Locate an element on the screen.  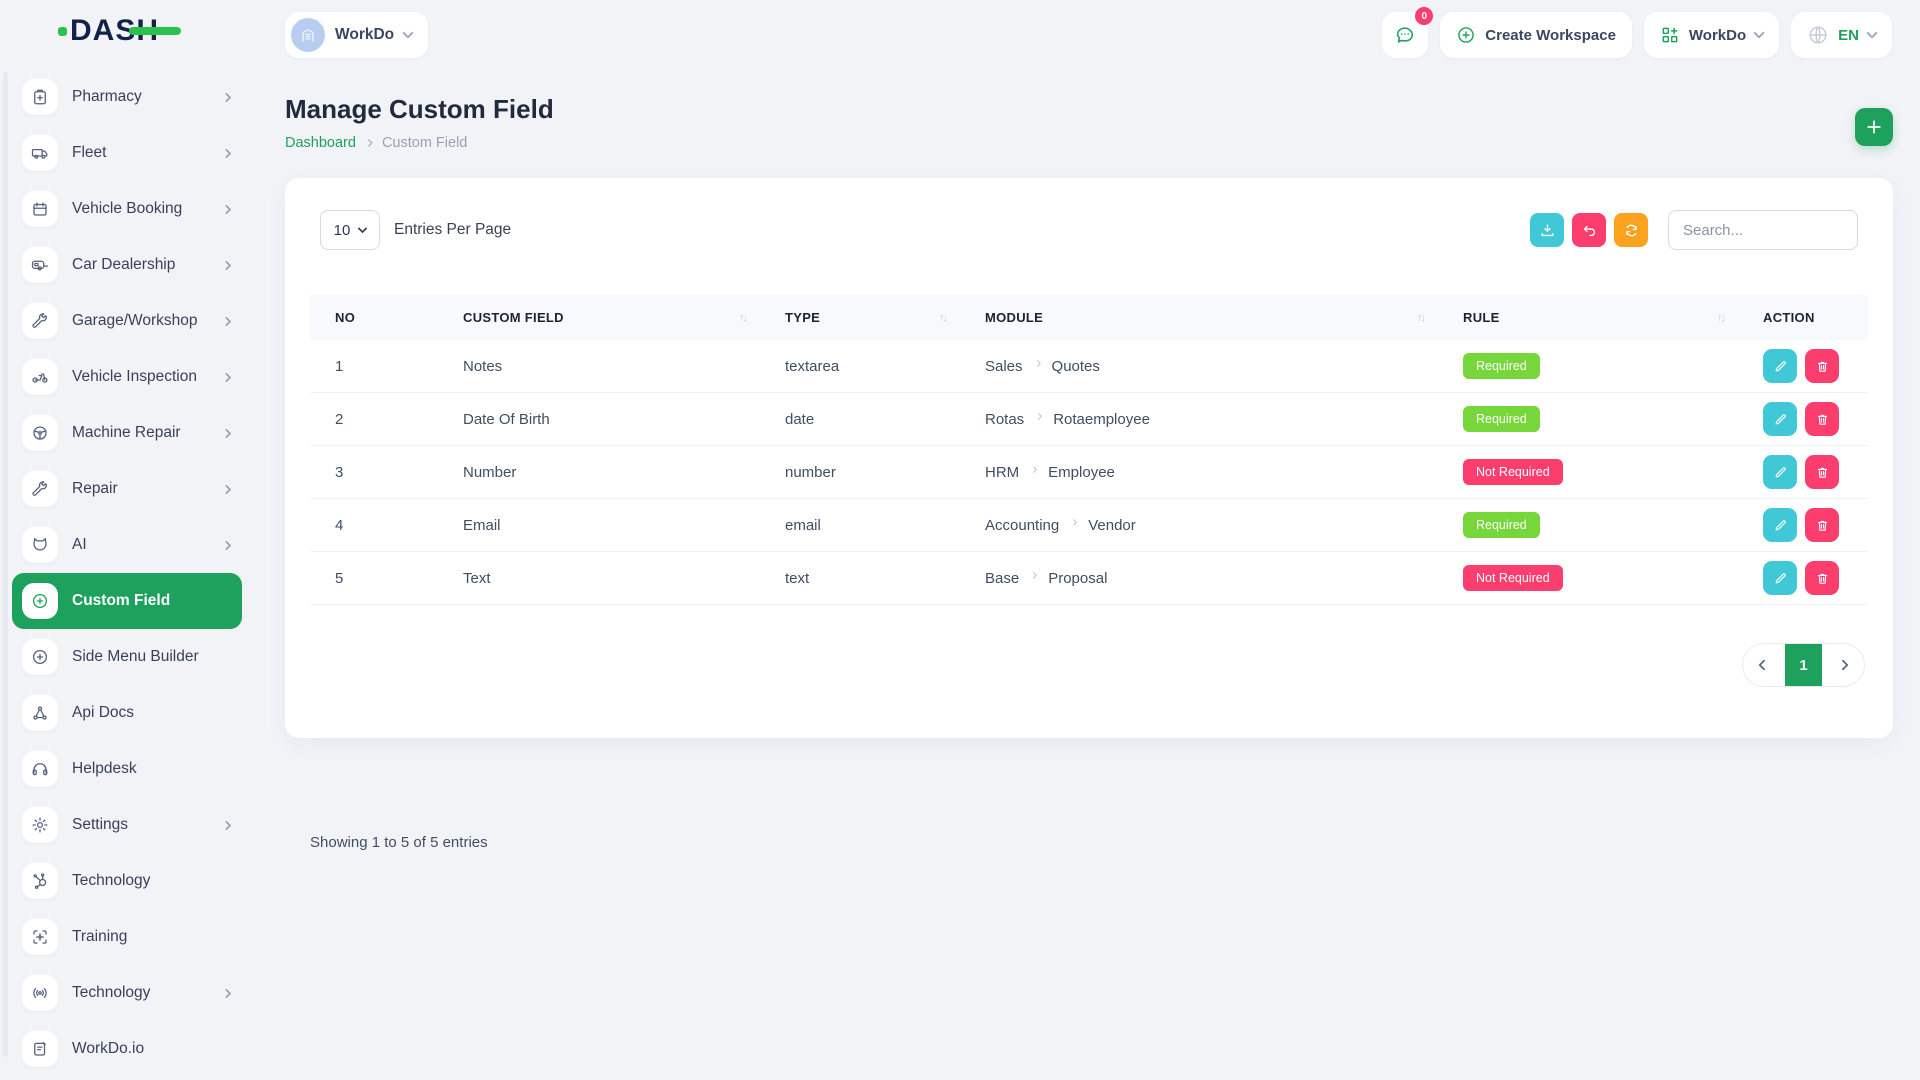
sidebar-item-vehicle-inspection: Vehicle Inspection is located at coordinates (127, 377).